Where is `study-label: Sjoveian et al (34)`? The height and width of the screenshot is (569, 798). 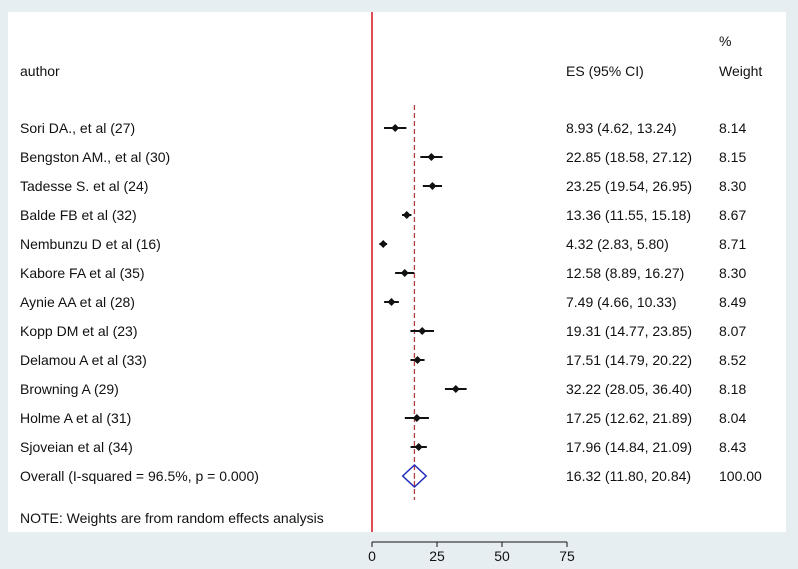 study-label: Sjoveian et al (34) is located at coordinates (76, 447).